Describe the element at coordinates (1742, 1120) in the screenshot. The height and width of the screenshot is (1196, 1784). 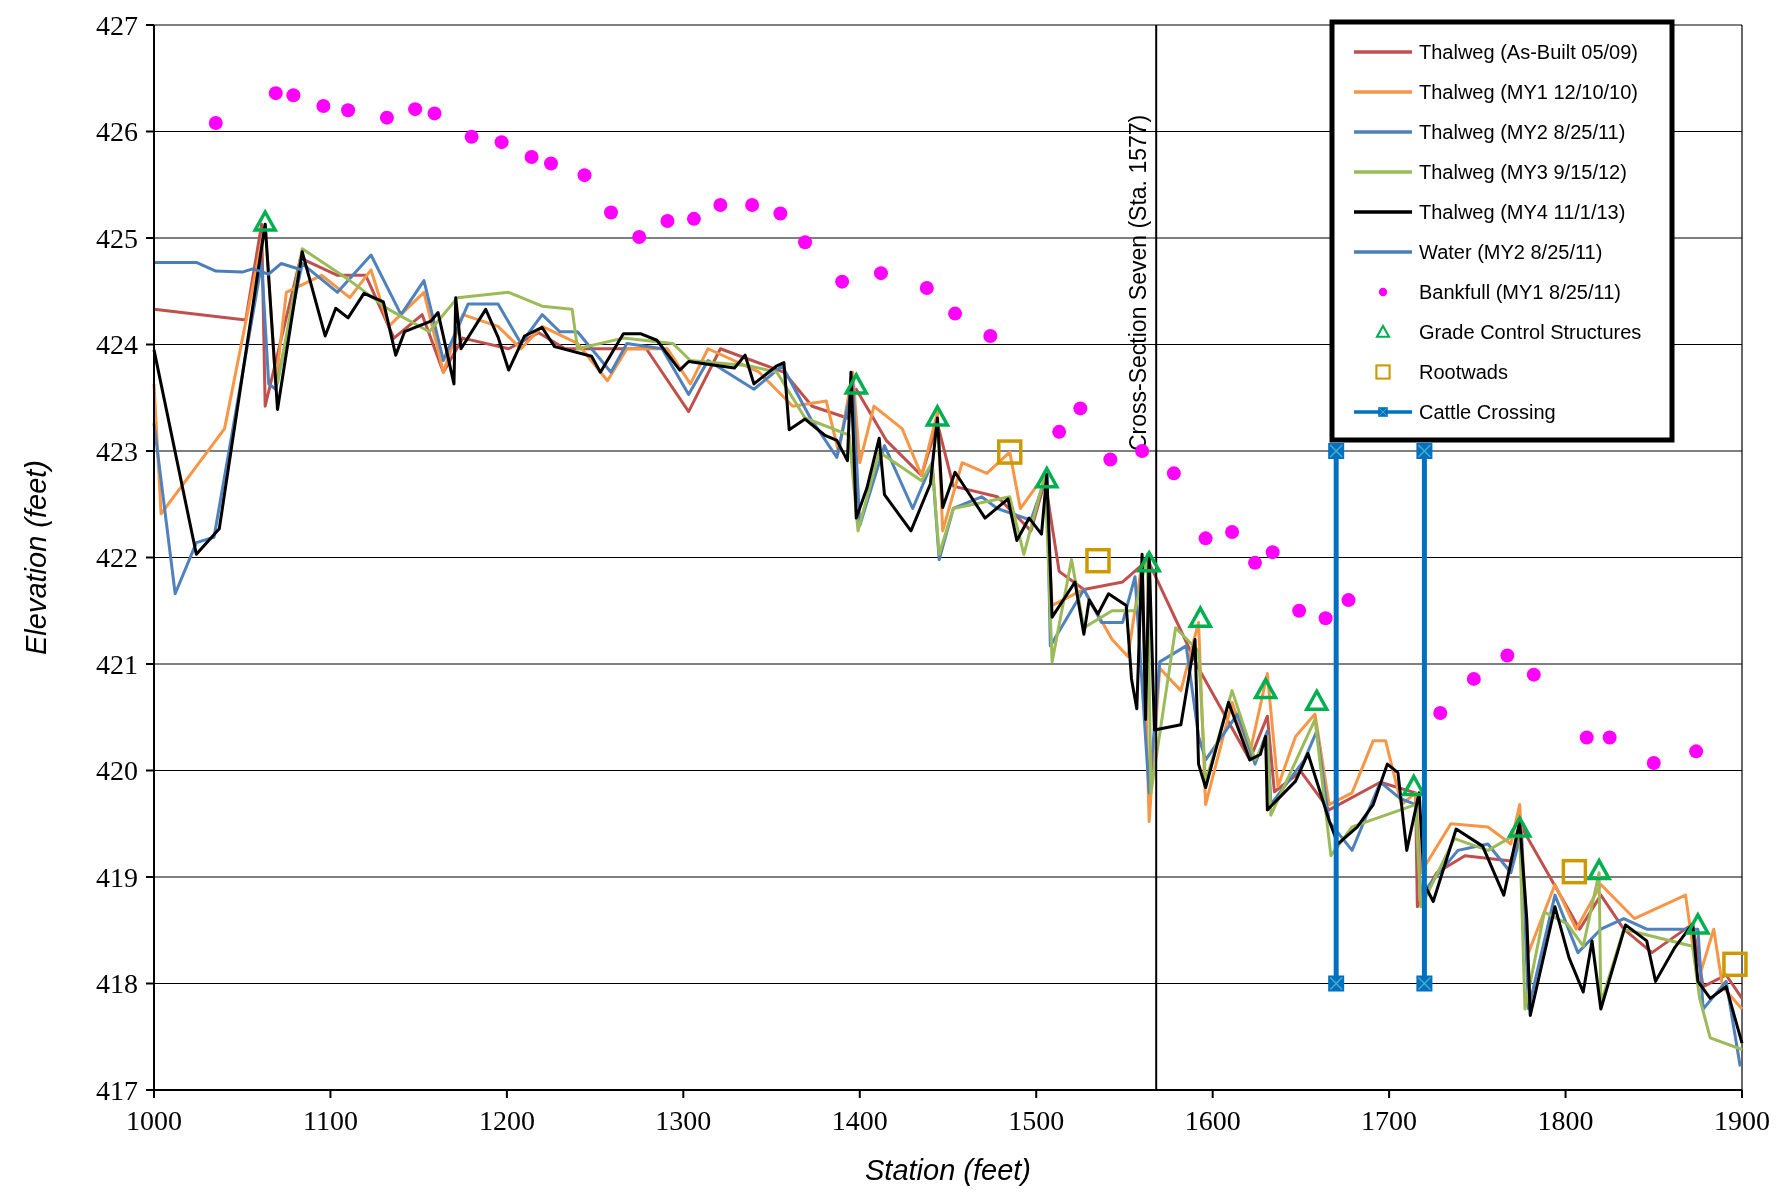
I see `x-tick-label: 1900` at that location.